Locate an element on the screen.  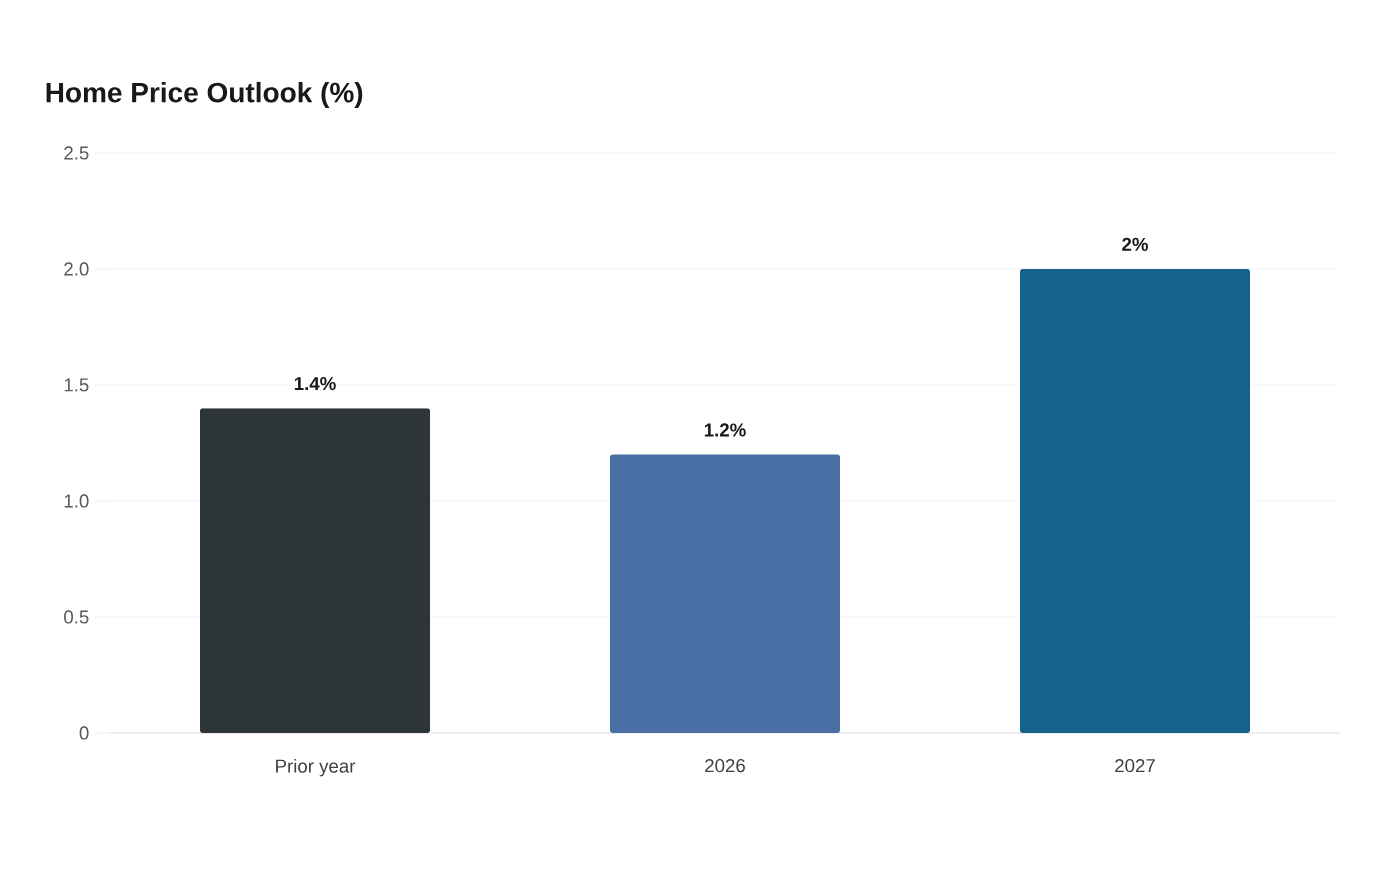
y-tick-label: 1.0 is located at coordinates (76, 501).